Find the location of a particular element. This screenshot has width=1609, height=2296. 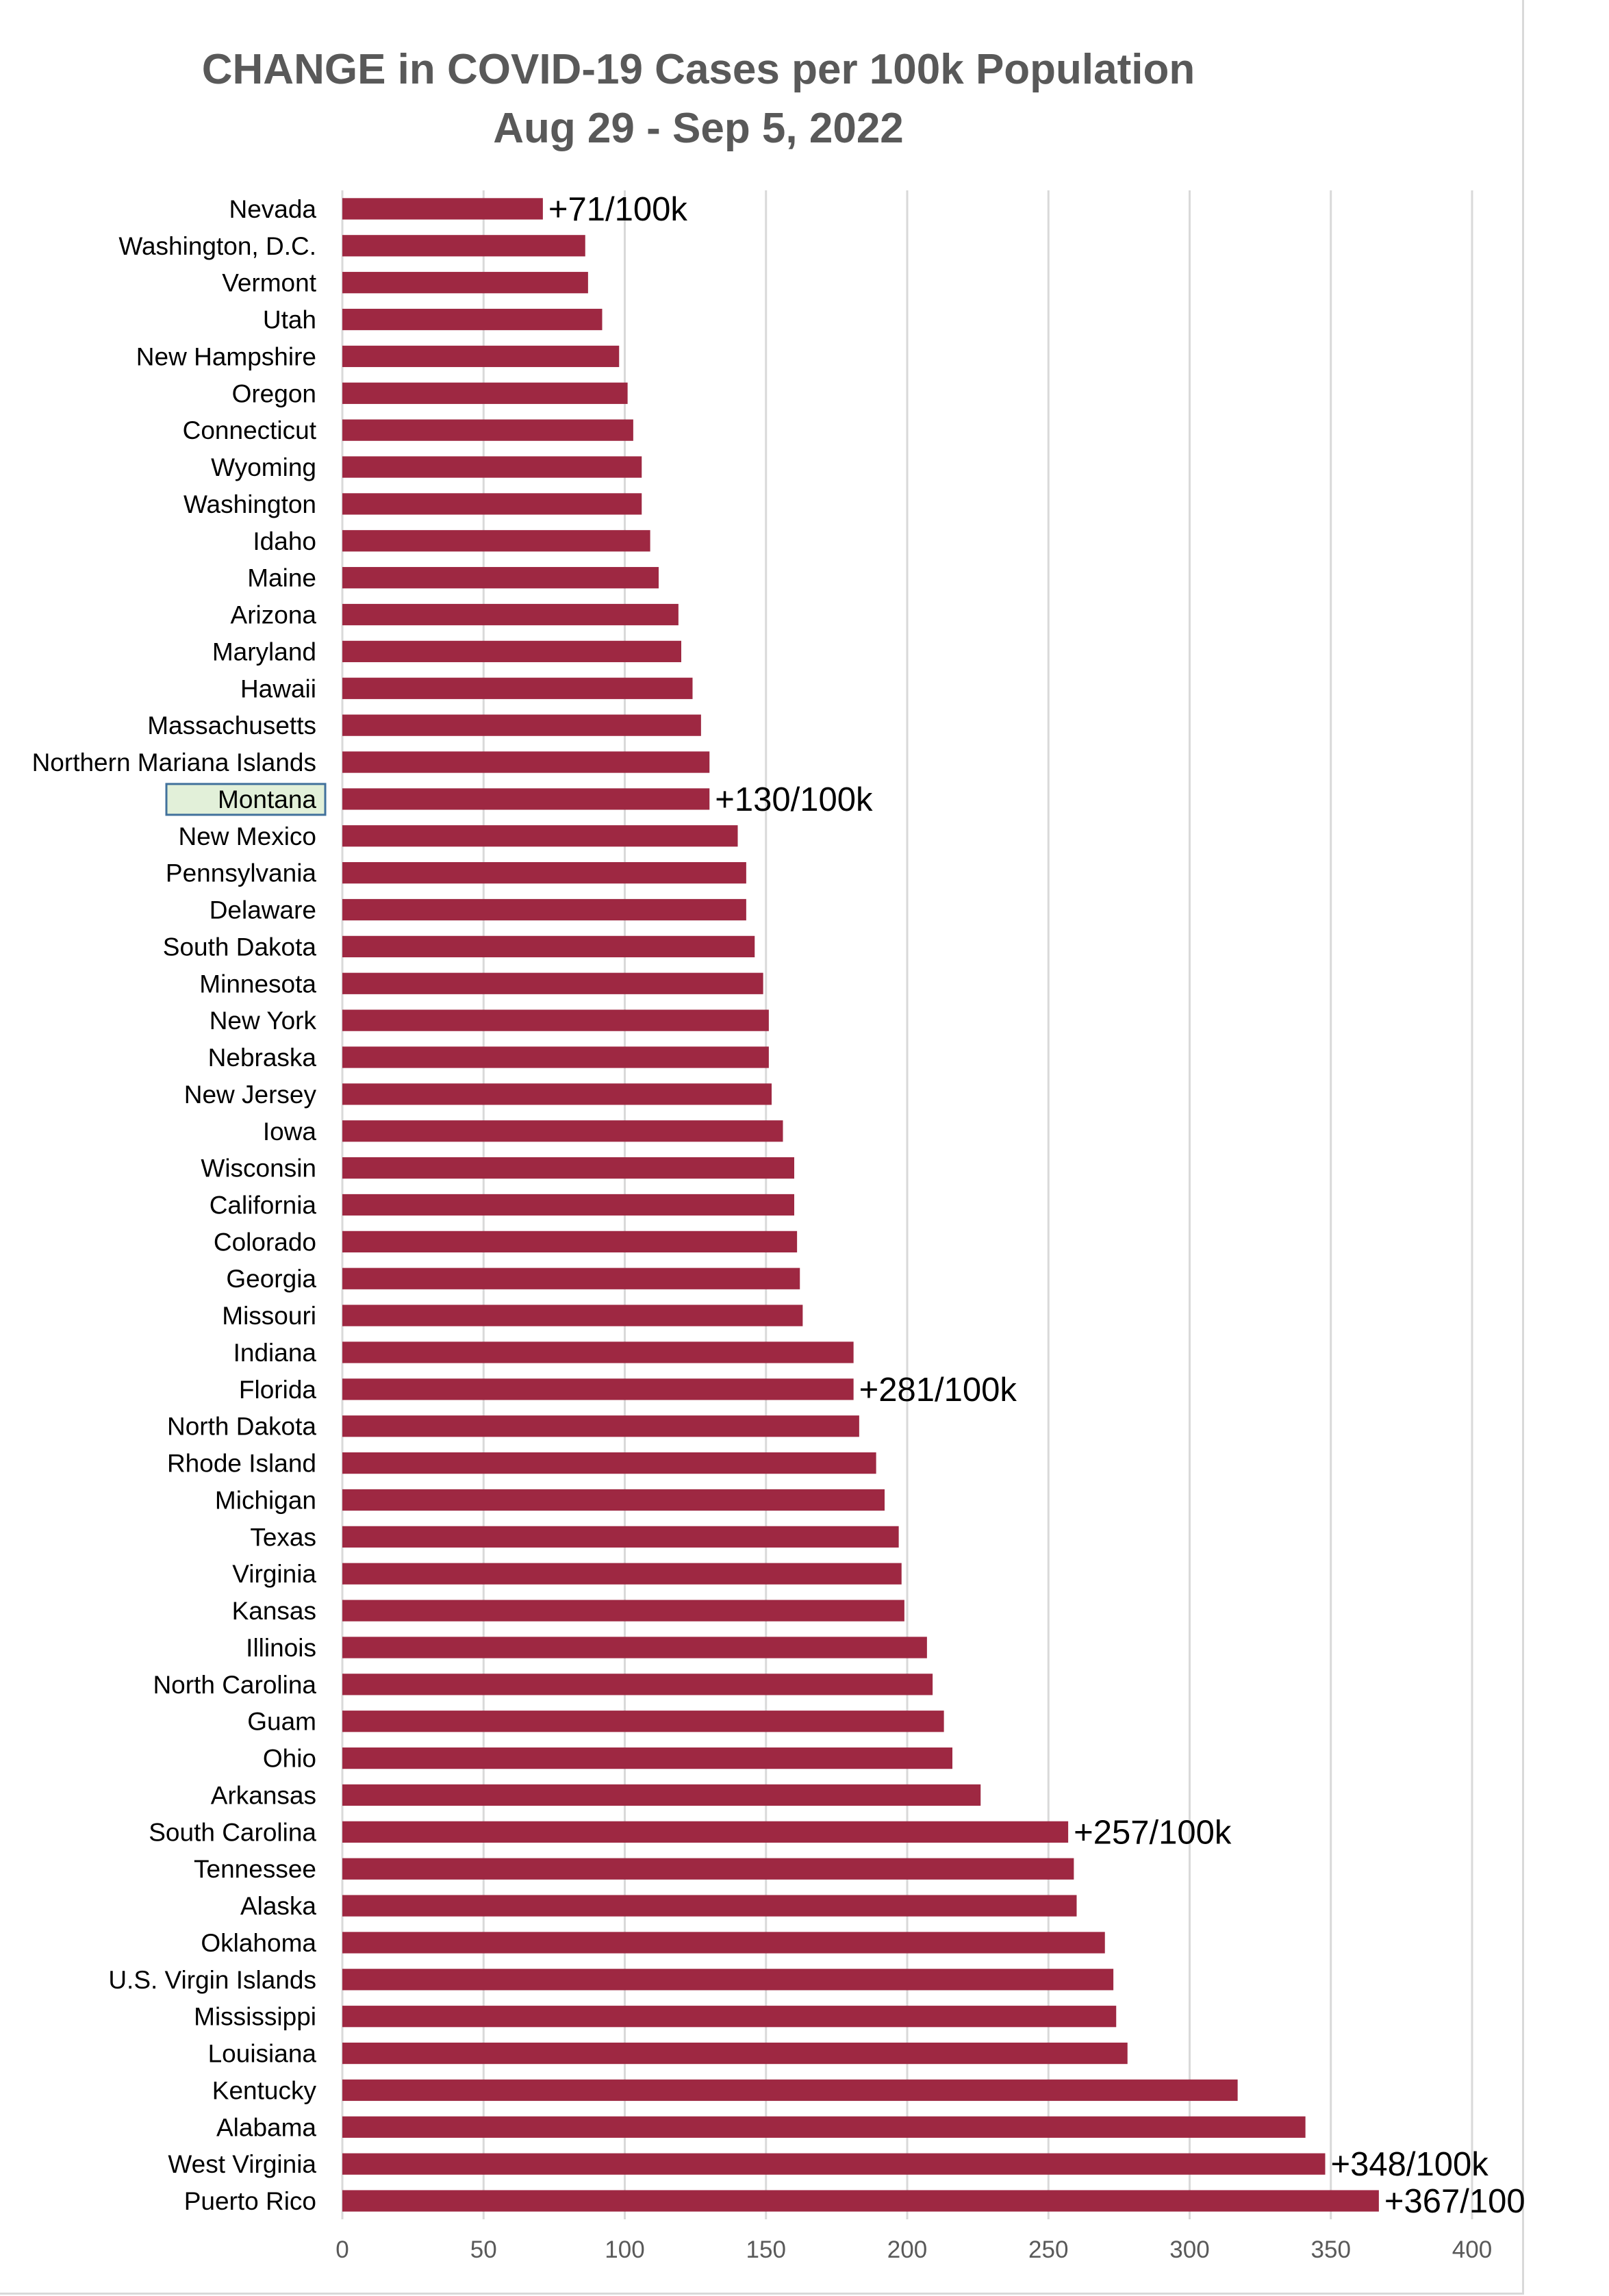

category-label: Virginia is located at coordinates (274, 1574).